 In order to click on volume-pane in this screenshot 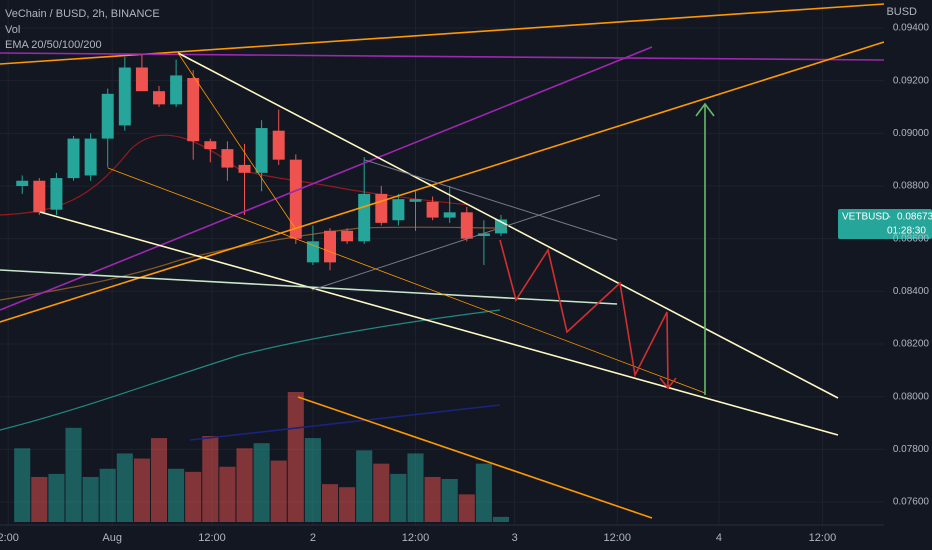, I will do `click(262, 457)`.